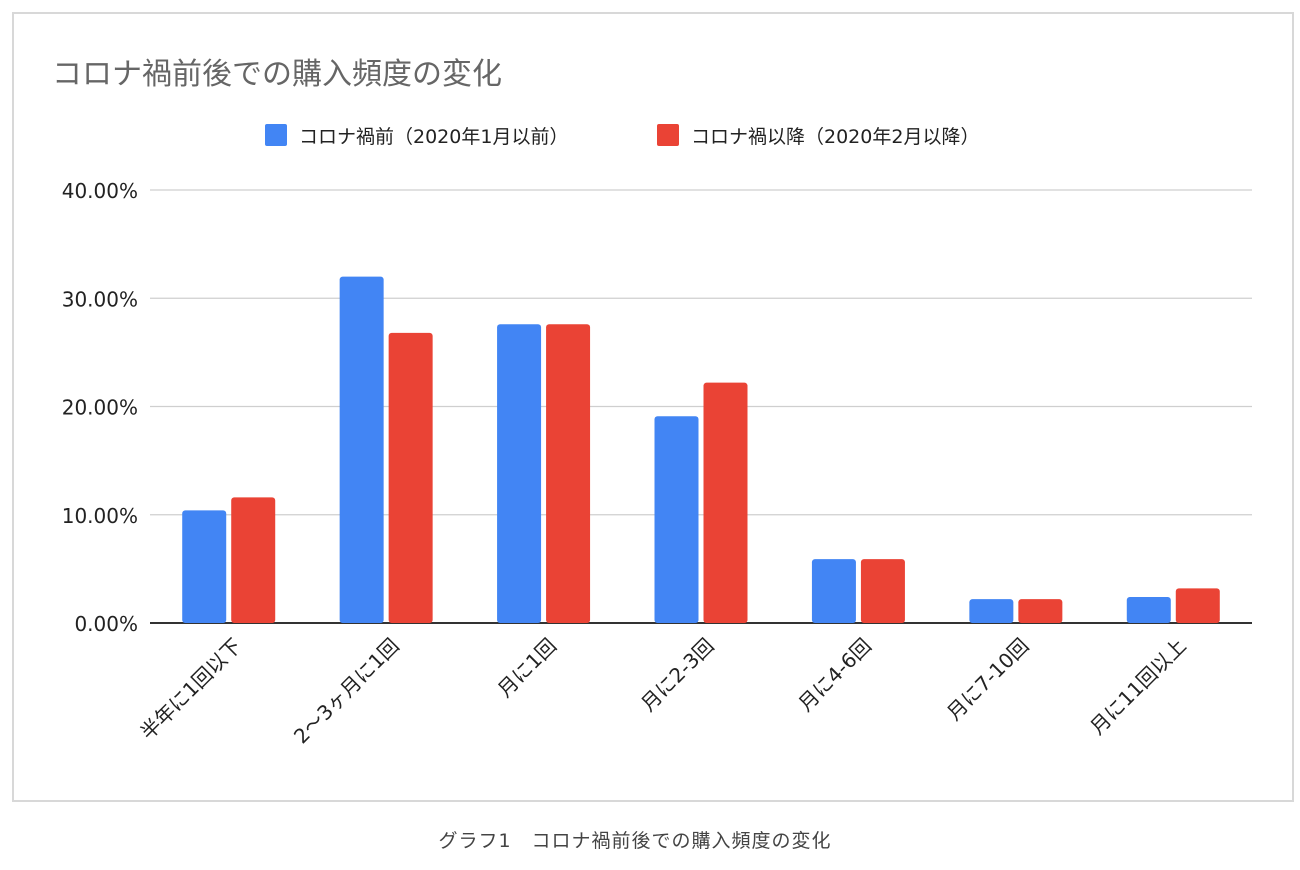 This screenshot has height=870, width=1300. Describe the element at coordinates (987, 679) in the screenshot. I see `x-tick-label: 月に7-10回` at that location.